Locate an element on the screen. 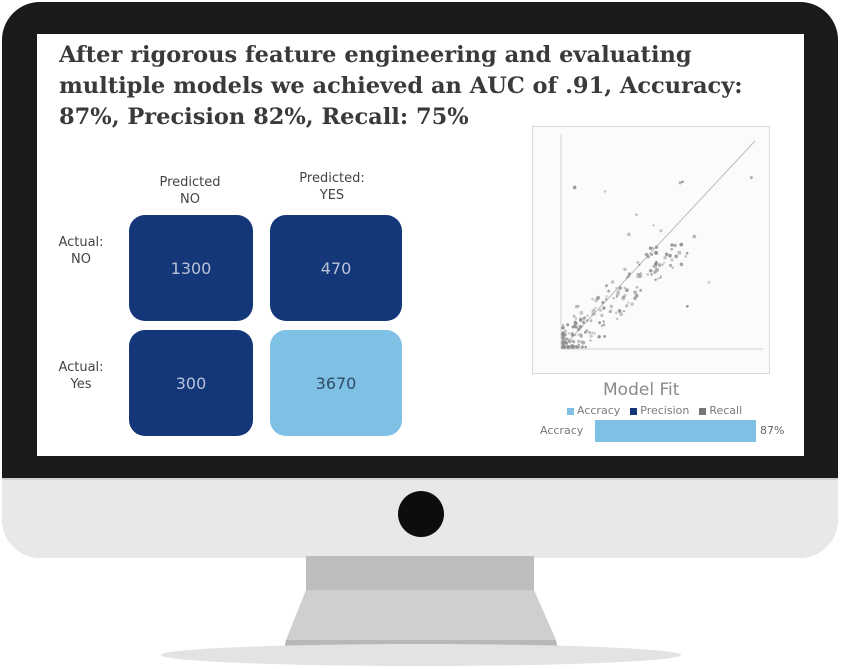 Image resolution: width=842 pixels, height=669 pixels. monitor-neck is located at coordinates (420, 573).